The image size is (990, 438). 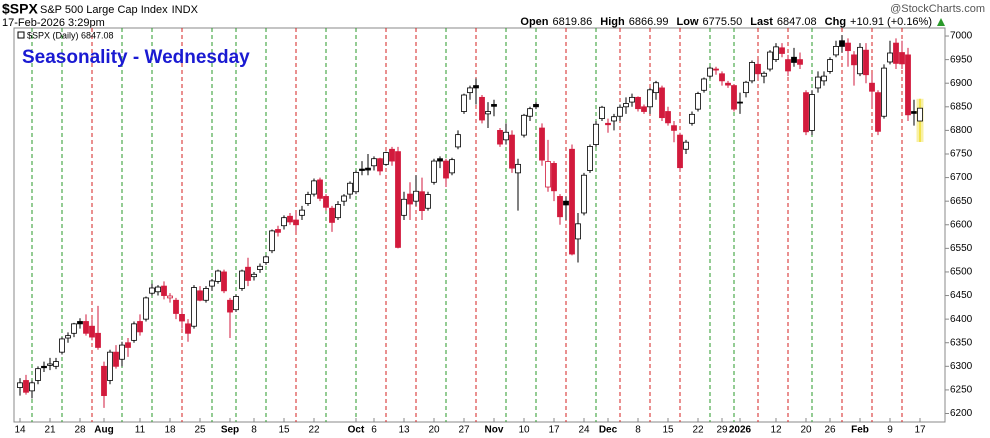 I want to click on x-tick-label: 25, so click(x=200, y=430).